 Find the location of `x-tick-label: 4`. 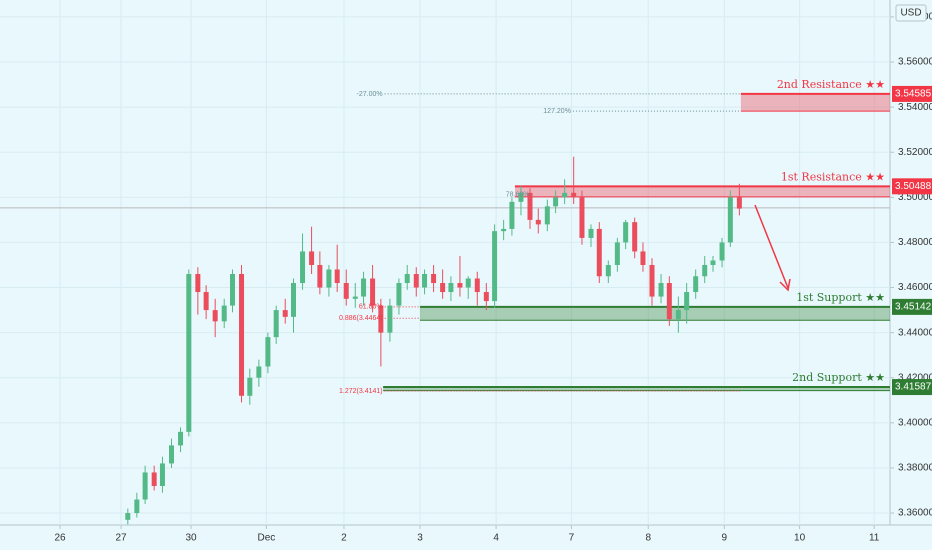

x-tick-label: 4 is located at coordinates (496, 538).